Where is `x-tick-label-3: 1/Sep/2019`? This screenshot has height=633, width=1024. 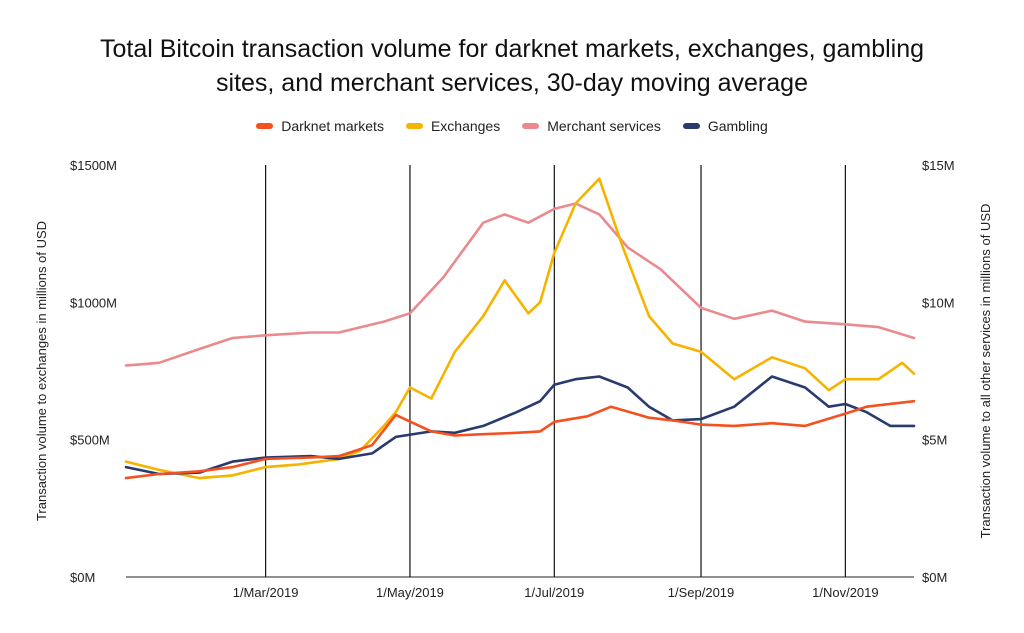
x-tick-label-3: 1/Sep/2019 is located at coordinates (701, 592).